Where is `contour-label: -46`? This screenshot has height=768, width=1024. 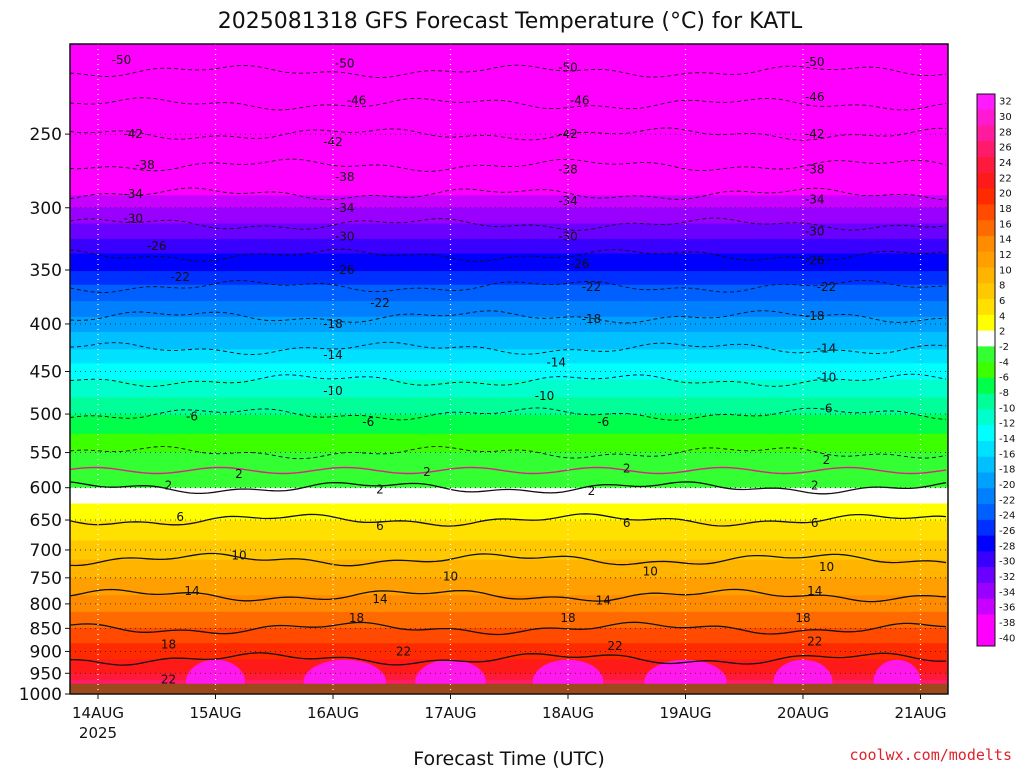 contour-label: -46 is located at coordinates (815, 97).